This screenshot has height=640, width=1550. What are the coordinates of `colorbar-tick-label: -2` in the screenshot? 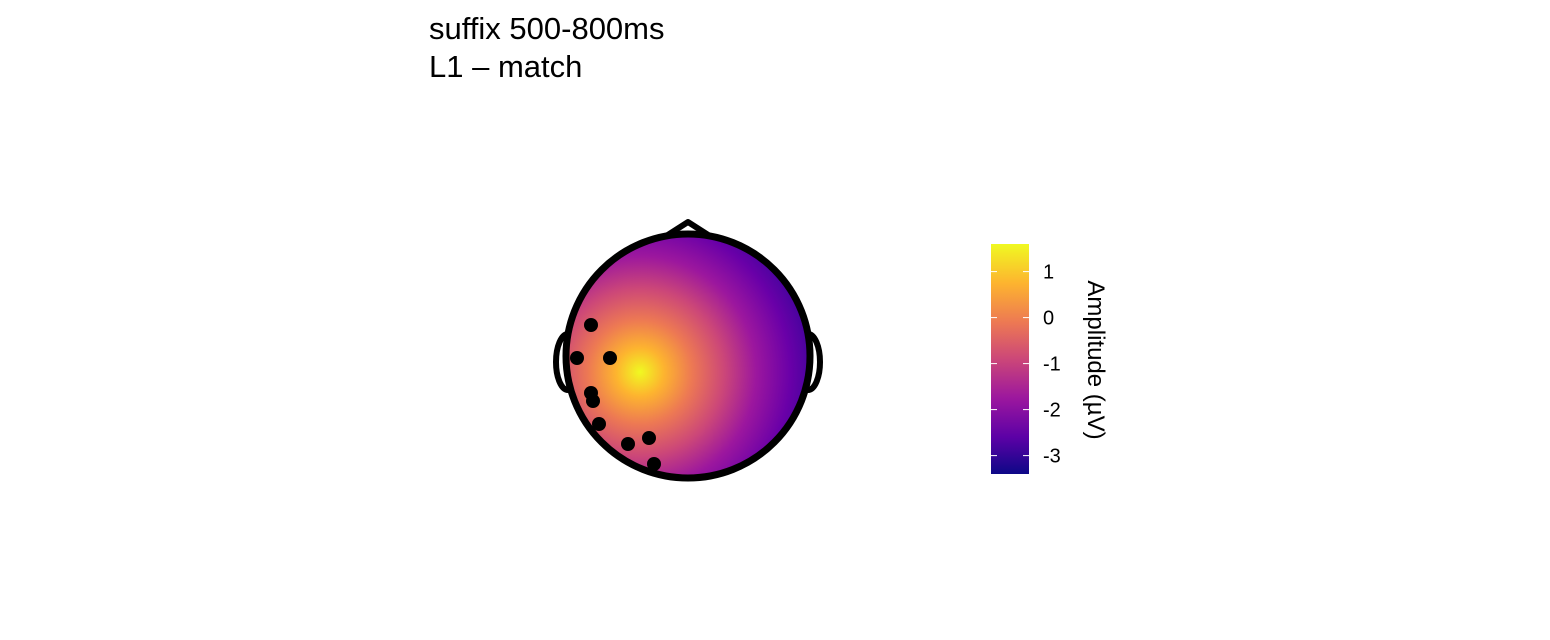 It's located at (1052, 411).